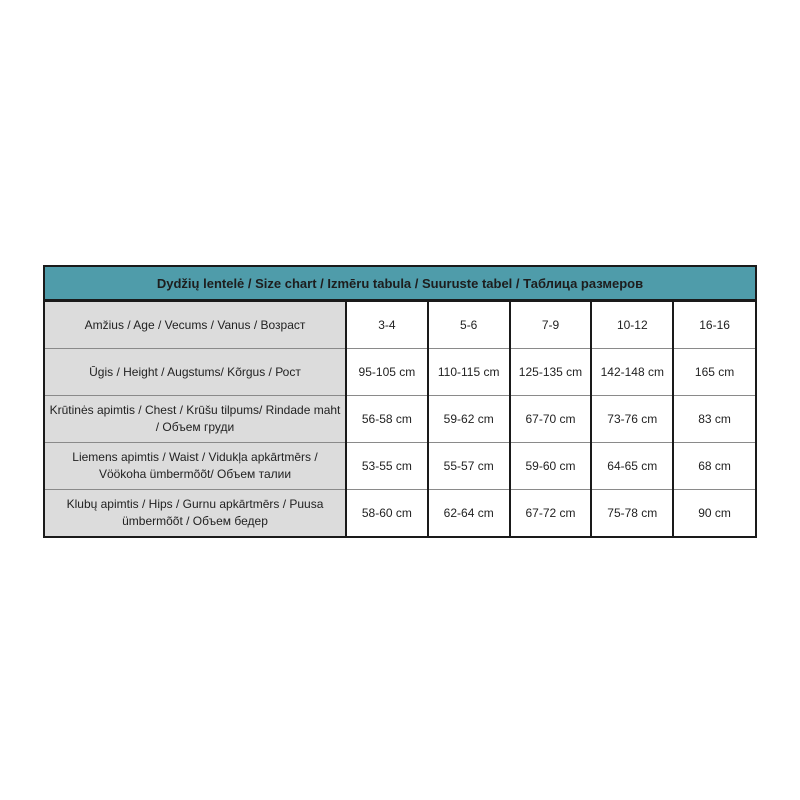 This screenshot has width=800, height=800. What do you see at coordinates (468, 419) in the screenshot?
I see `table-cell: 59-62 cm` at bounding box center [468, 419].